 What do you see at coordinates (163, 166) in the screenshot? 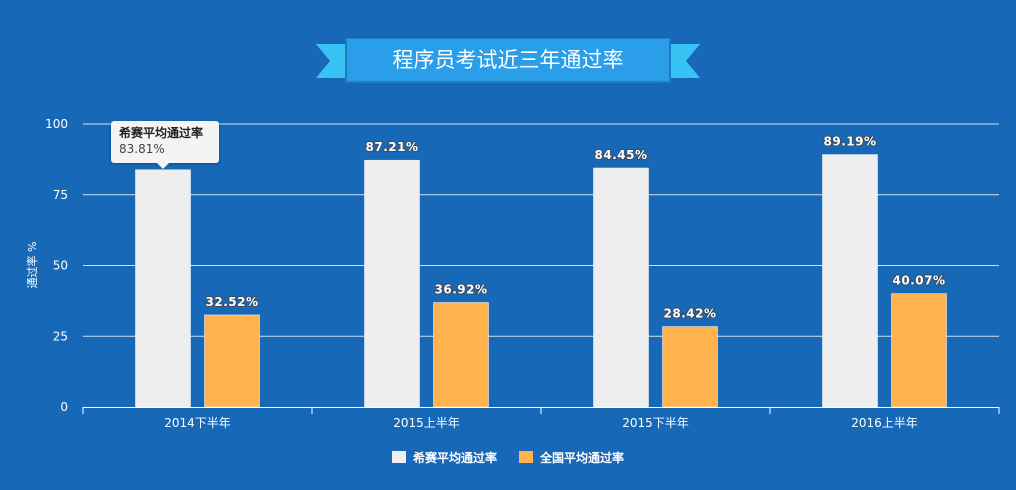
I see `tooltip-pointer` at bounding box center [163, 166].